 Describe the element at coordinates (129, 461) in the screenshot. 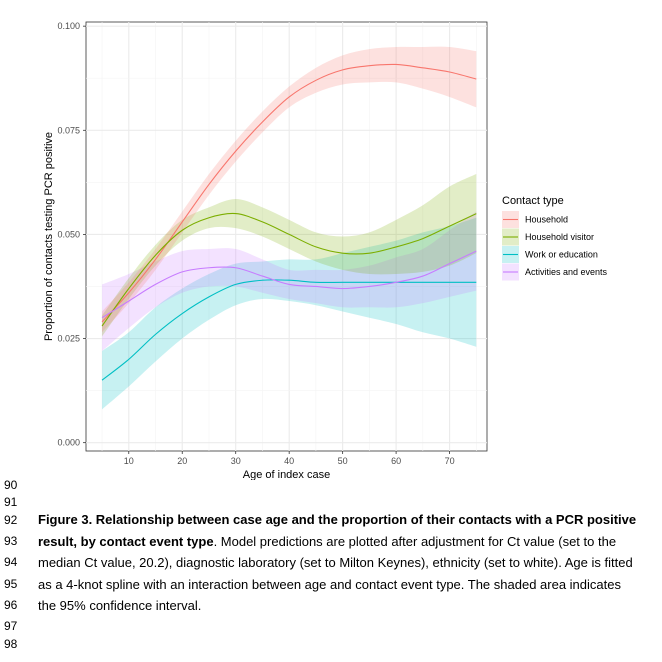

I see `x-tick-label: 10` at that location.